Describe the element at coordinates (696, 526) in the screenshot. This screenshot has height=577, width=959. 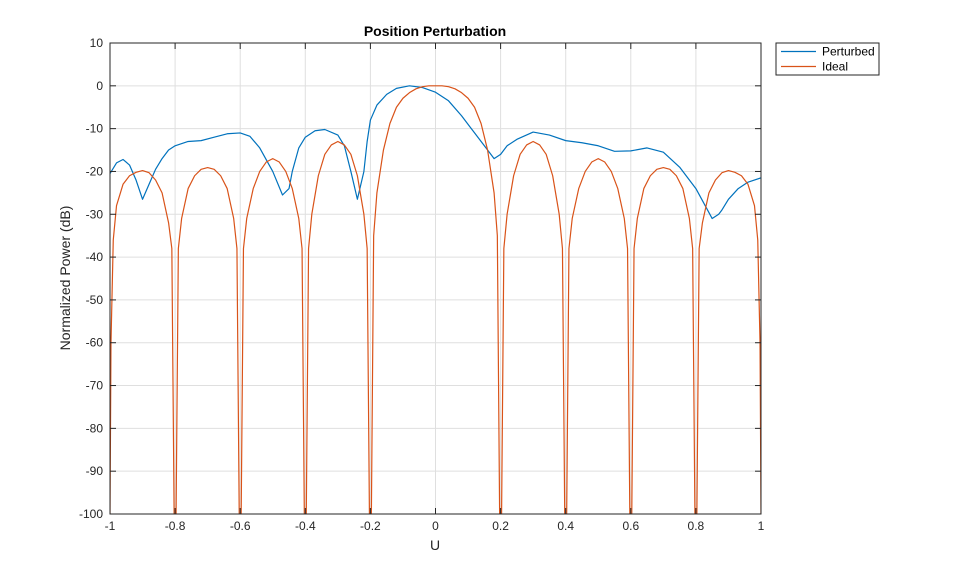
I see `x-tick-label: 0.8` at that location.